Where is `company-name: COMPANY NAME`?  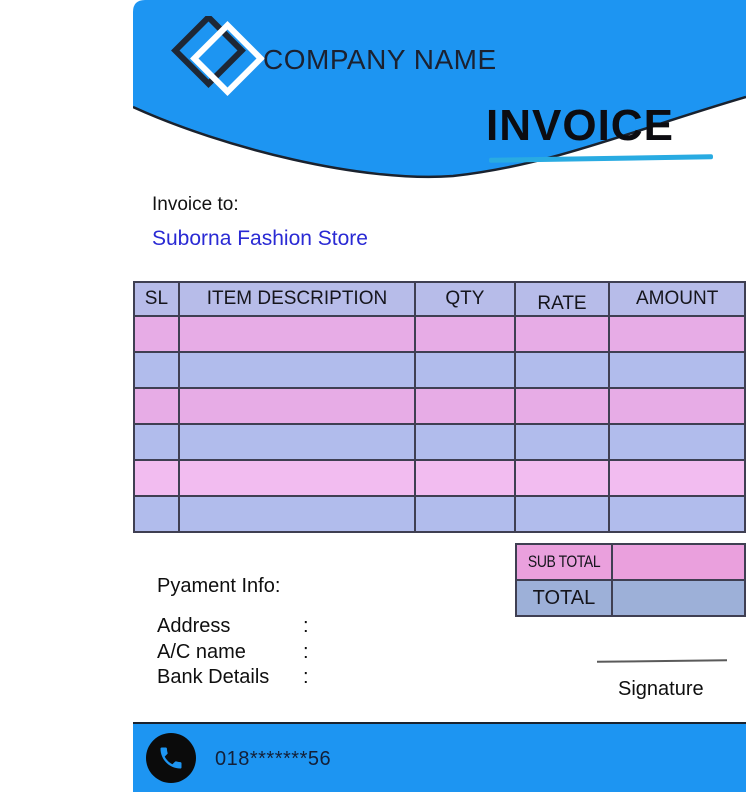
company-name: COMPANY NAME is located at coordinates (380, 59).